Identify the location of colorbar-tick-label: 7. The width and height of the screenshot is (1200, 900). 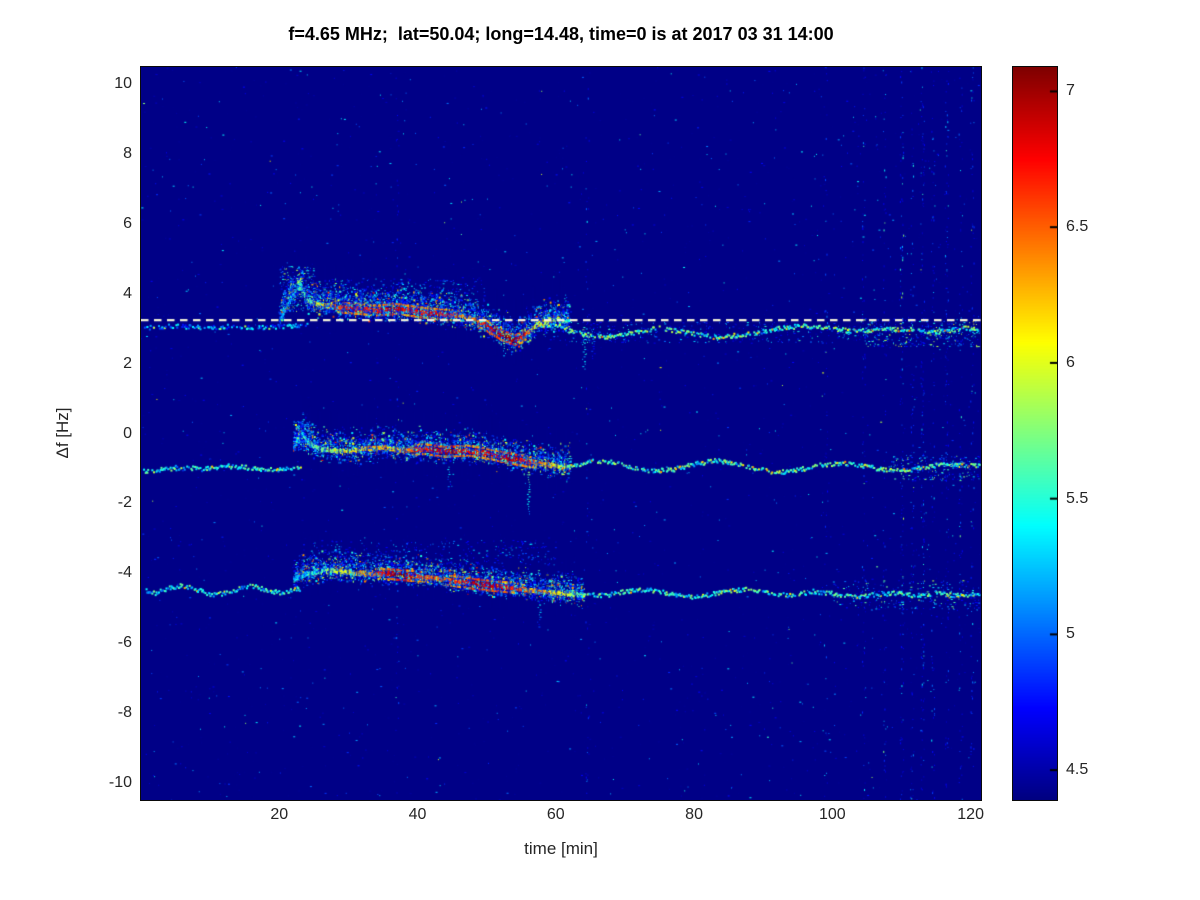
(1070, 91).